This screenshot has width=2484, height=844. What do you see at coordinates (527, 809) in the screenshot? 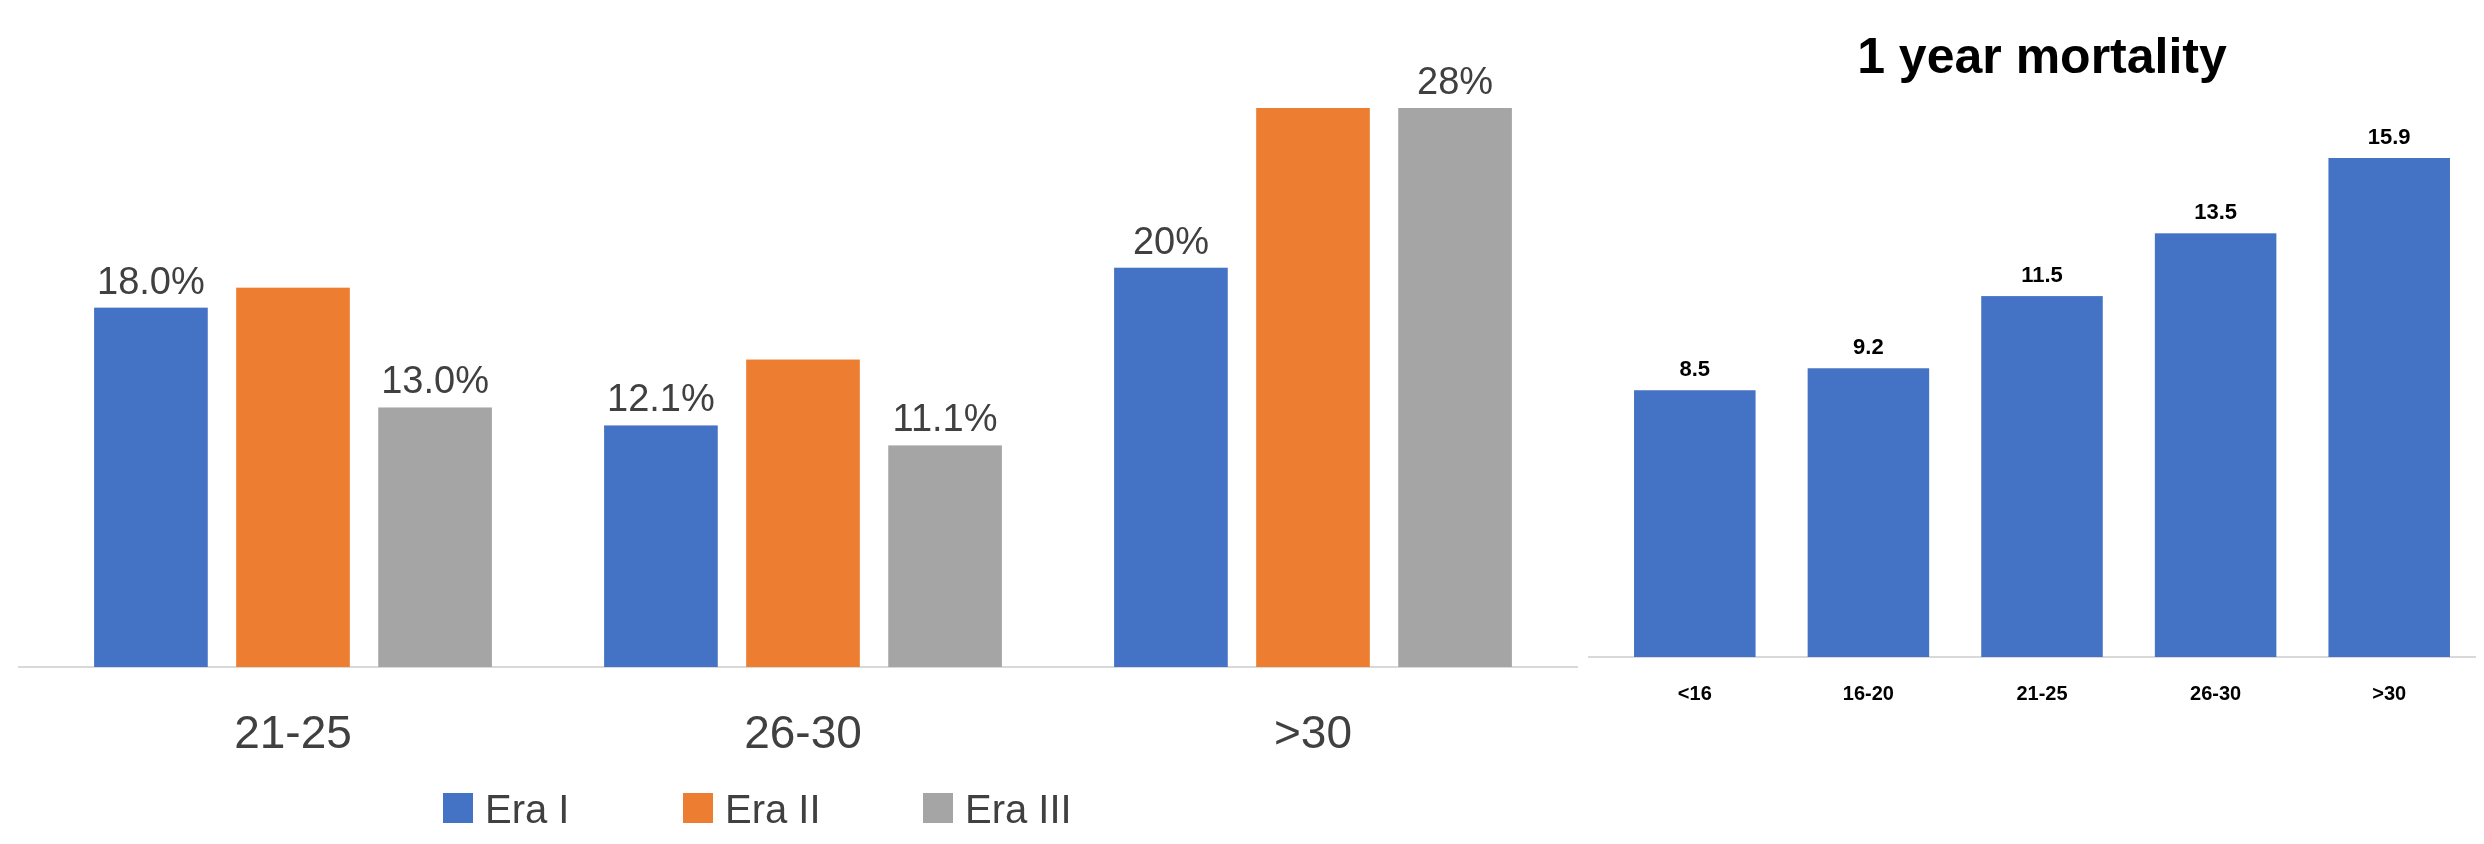
I see `legend-label: Era I` at bounding box center [527, 809].